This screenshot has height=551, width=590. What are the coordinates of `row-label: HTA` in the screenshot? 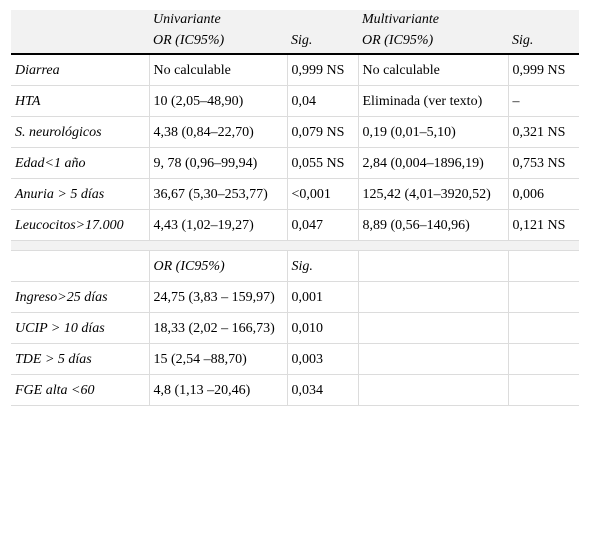 It's located at (80, 101).